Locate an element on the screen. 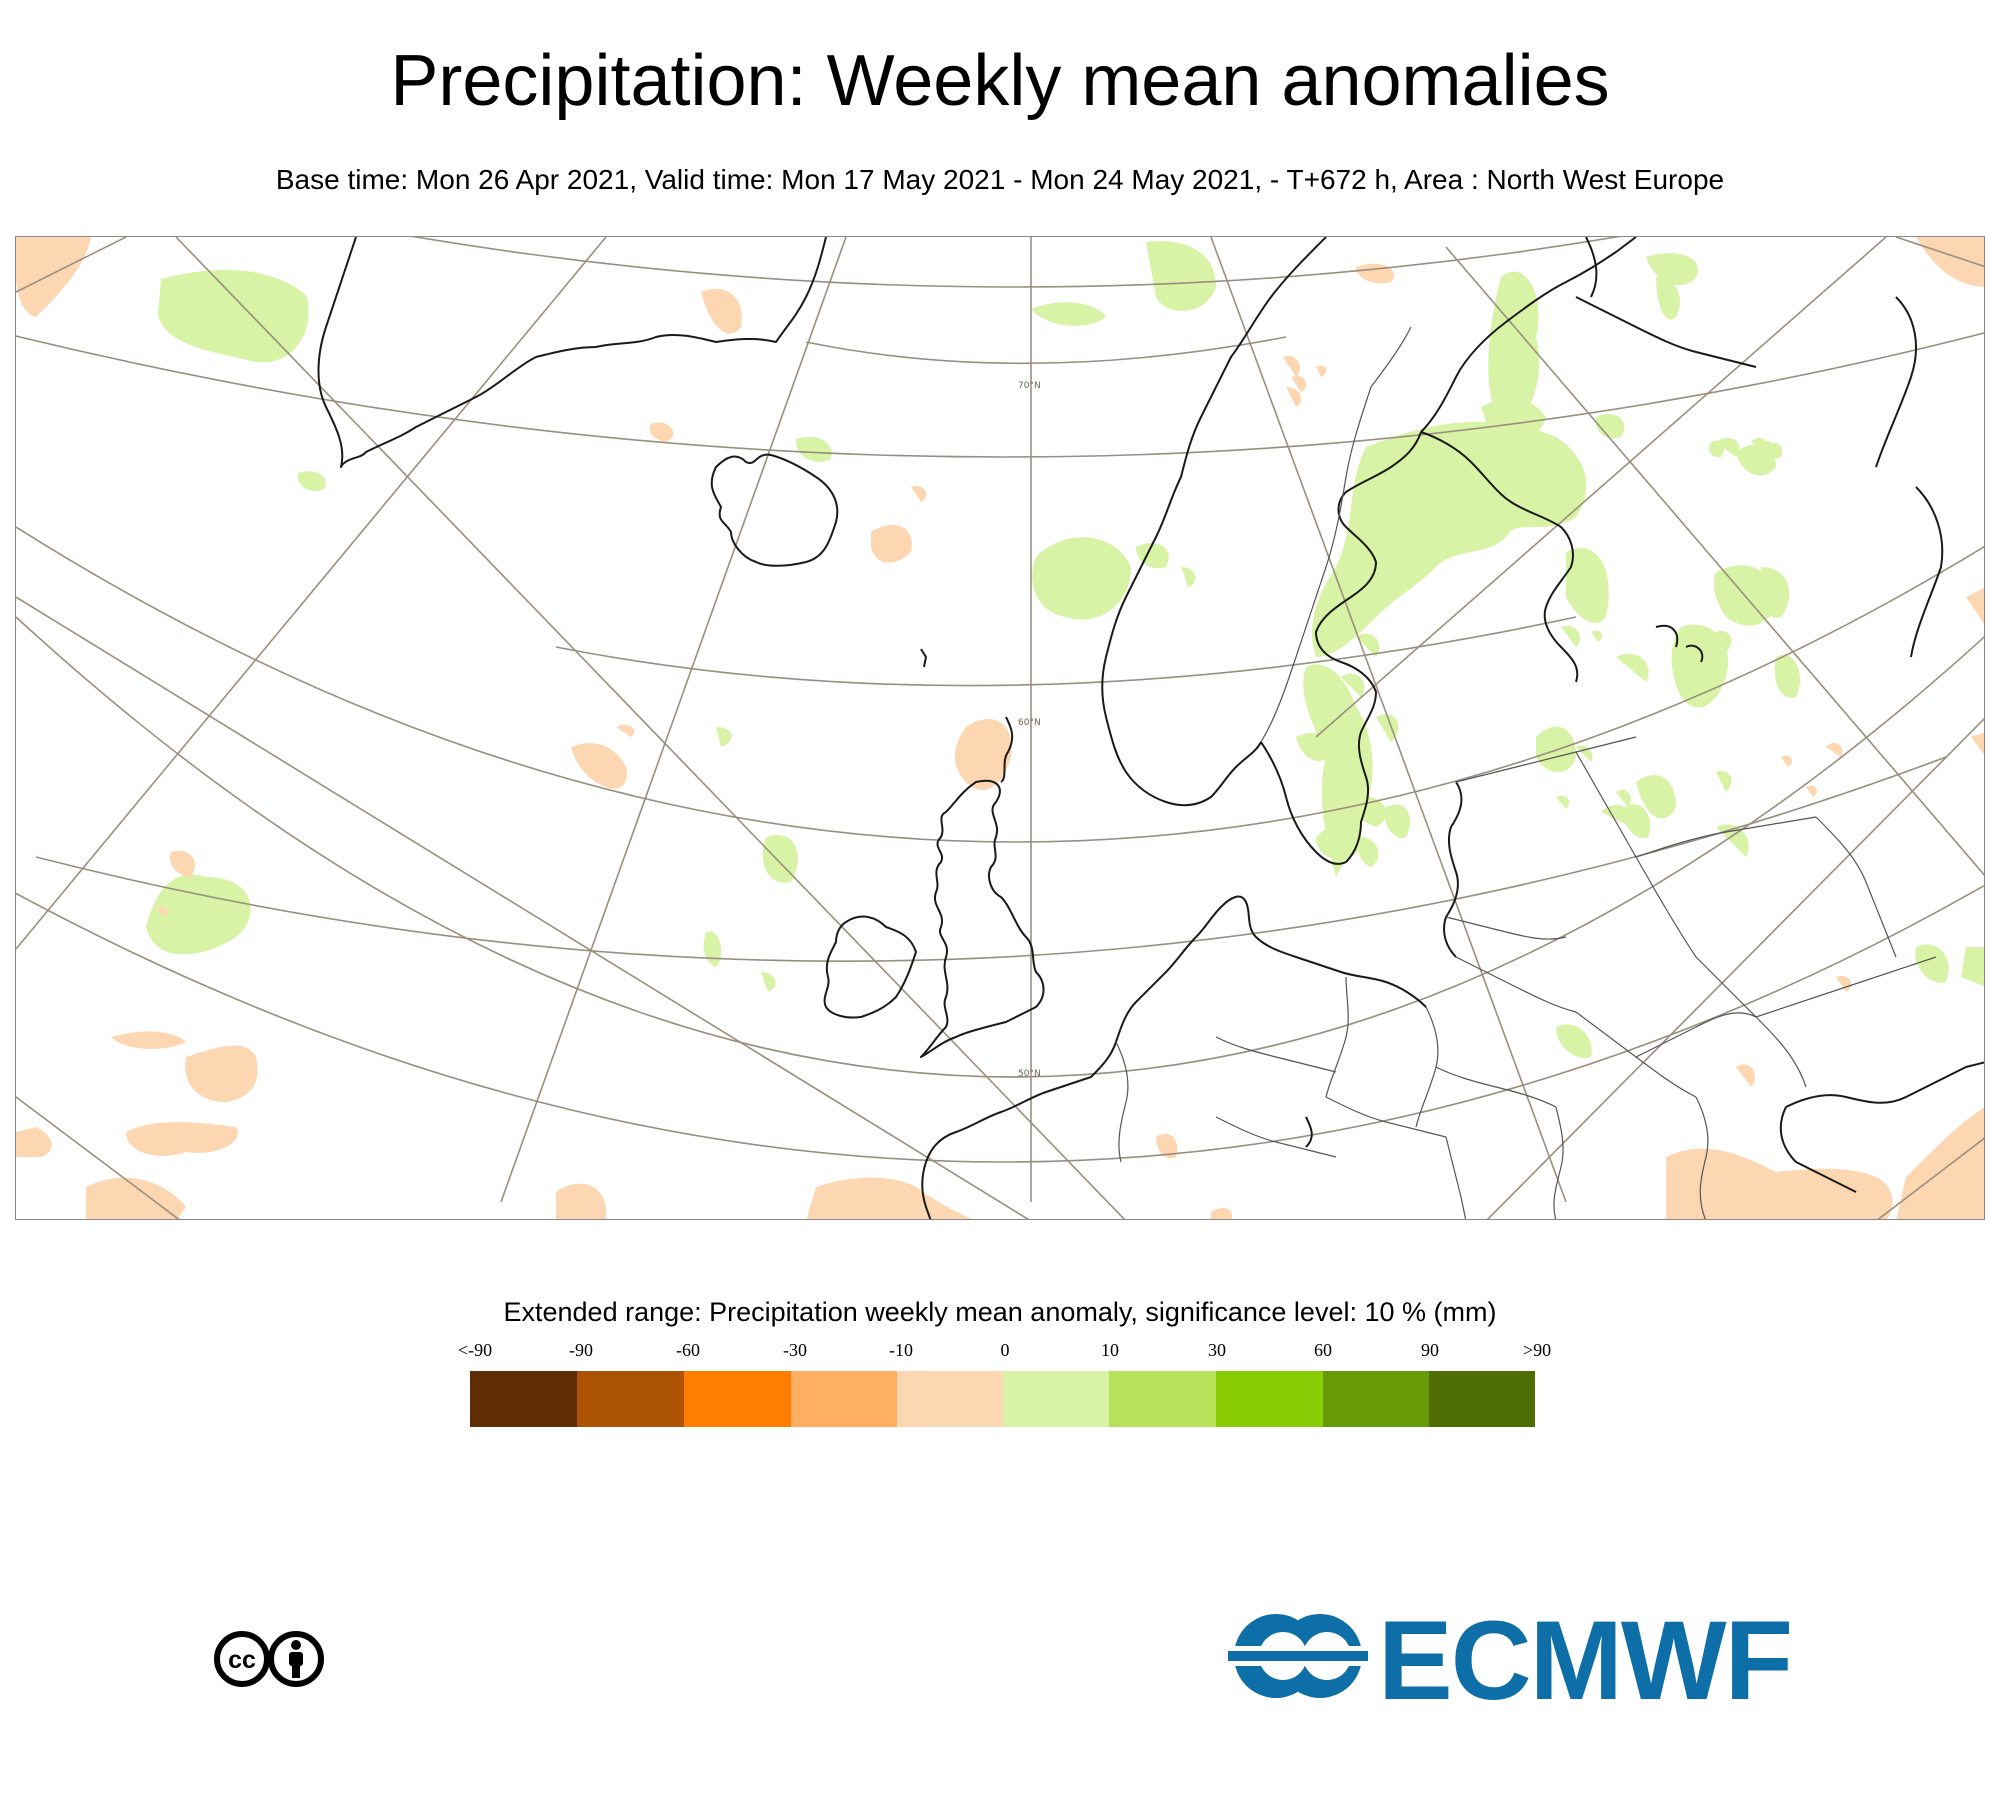  legend-tick-minus-60: -60 is located at coordinates (688, 1350).